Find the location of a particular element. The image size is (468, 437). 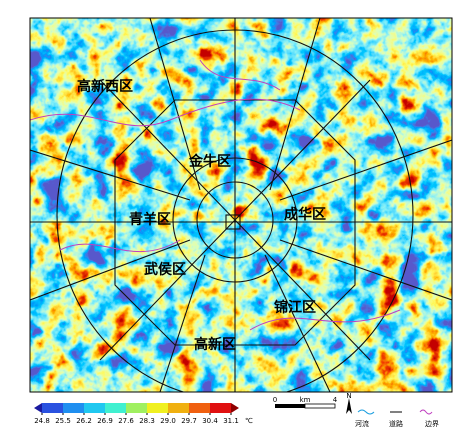

district-label: 武侯区 is located at coordinates (165, 269).